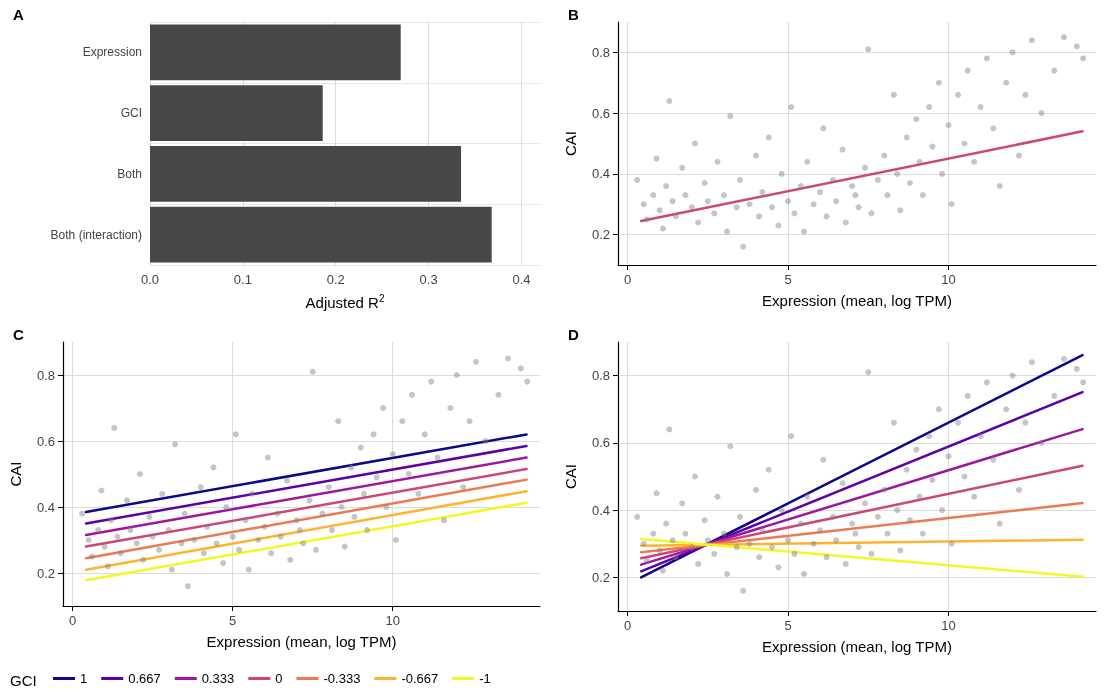 The height and width of the screenshot is (696, 1111). I want to click on x-tick-label: 0.0, so click(150, 279).